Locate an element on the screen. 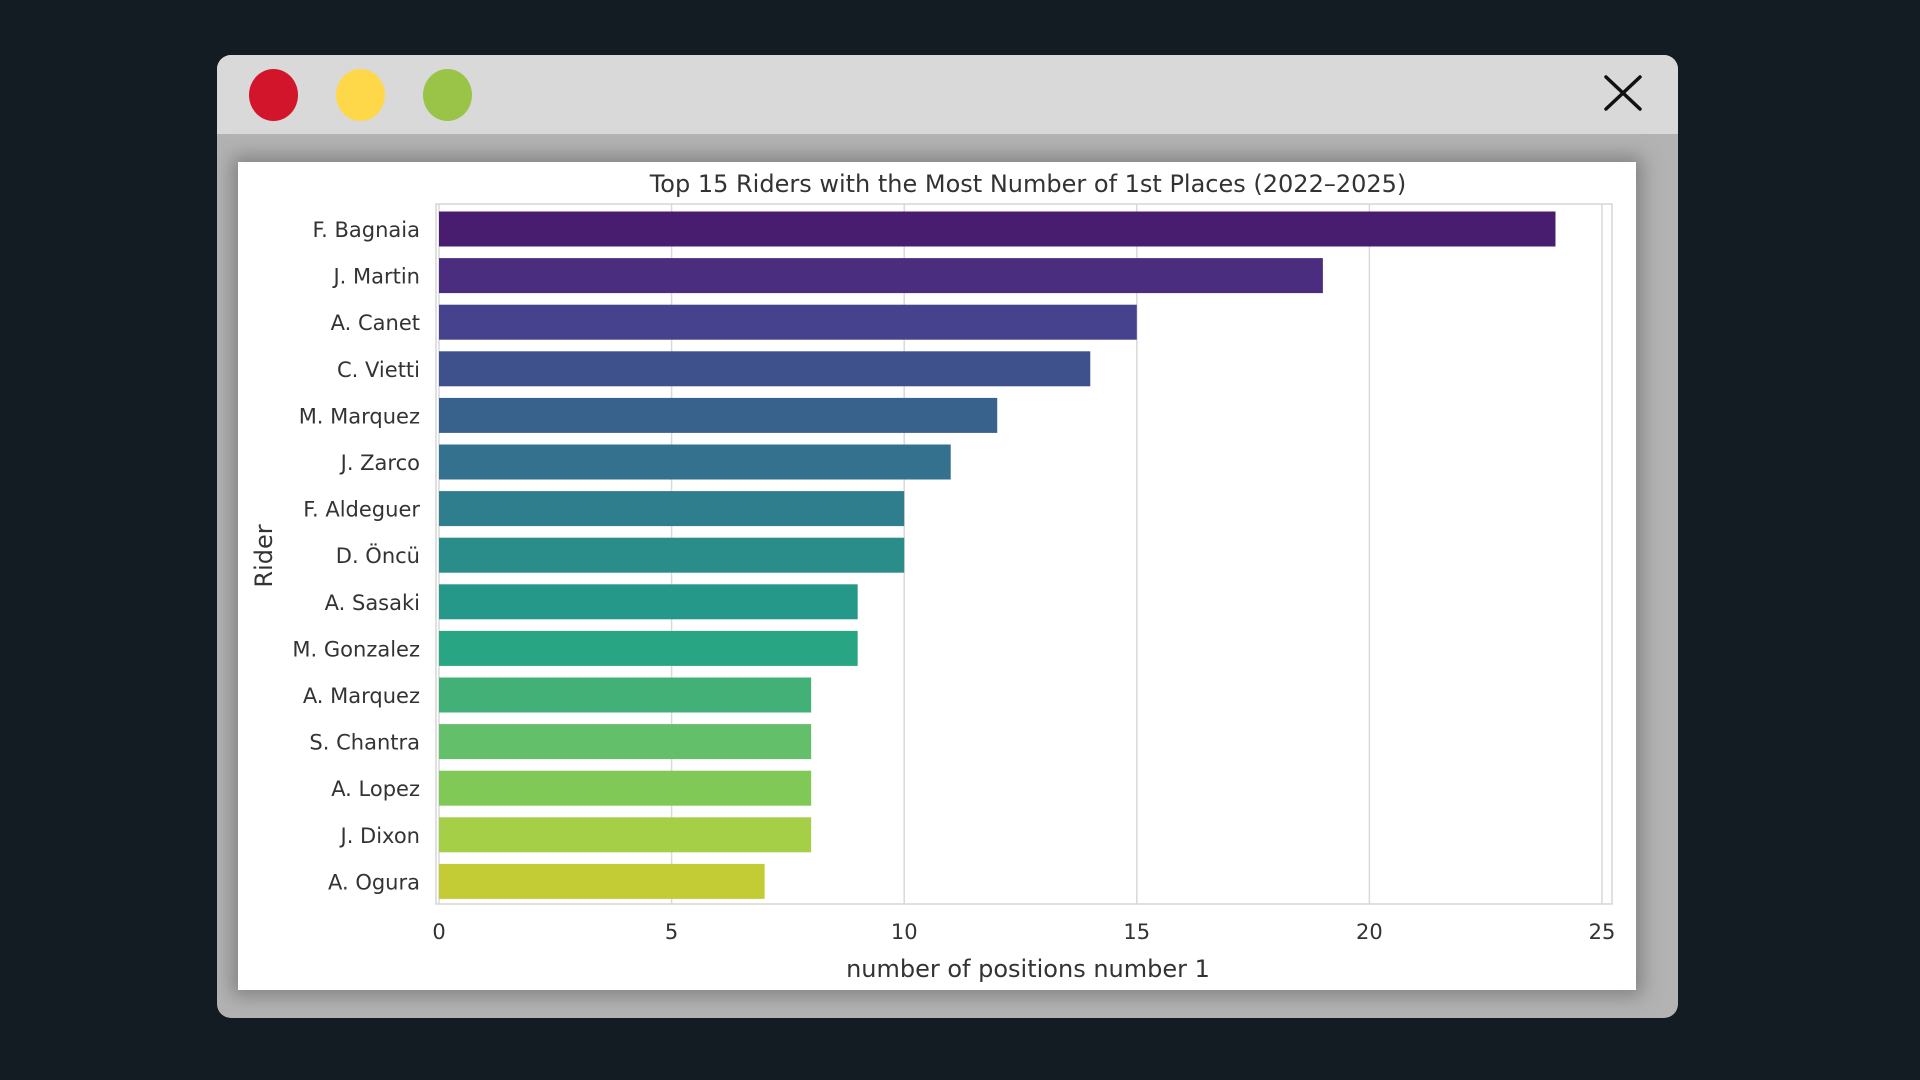 The height and width of the screenshot is (1080, 1920). y-tick-label: J. Martin is located at coordinates (375, 277).